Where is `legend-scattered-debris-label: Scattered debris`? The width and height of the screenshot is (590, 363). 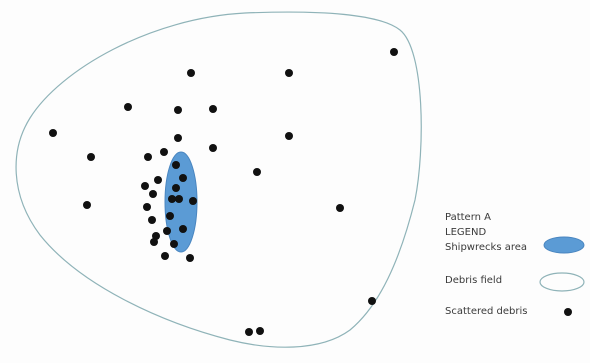 legend-scattered-debris-label: Scattered debris is located at coordinates (486, 311).